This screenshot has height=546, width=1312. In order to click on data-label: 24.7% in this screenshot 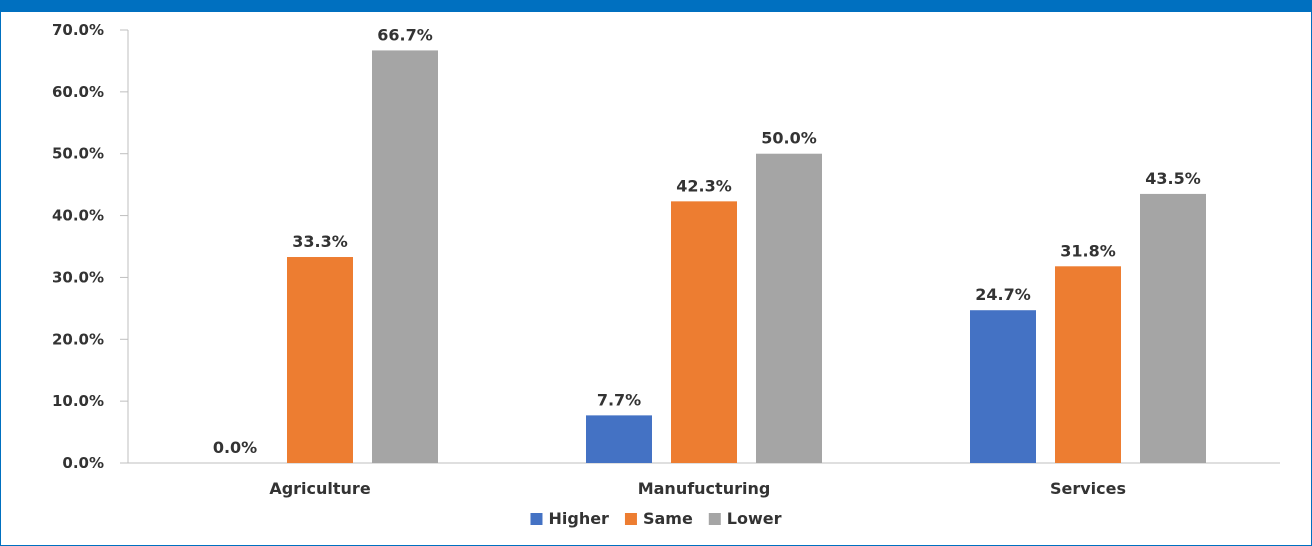, I will do `click(1003, 294)`.